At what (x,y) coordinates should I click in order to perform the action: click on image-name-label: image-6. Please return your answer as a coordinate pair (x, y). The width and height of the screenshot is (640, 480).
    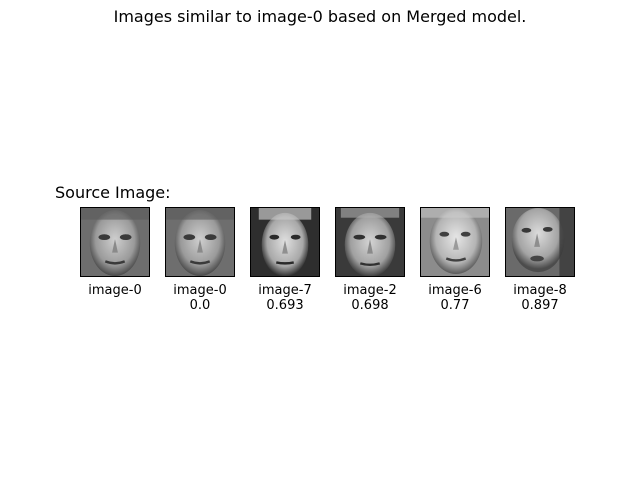
    Looking at the image, I should click on (455, 290).